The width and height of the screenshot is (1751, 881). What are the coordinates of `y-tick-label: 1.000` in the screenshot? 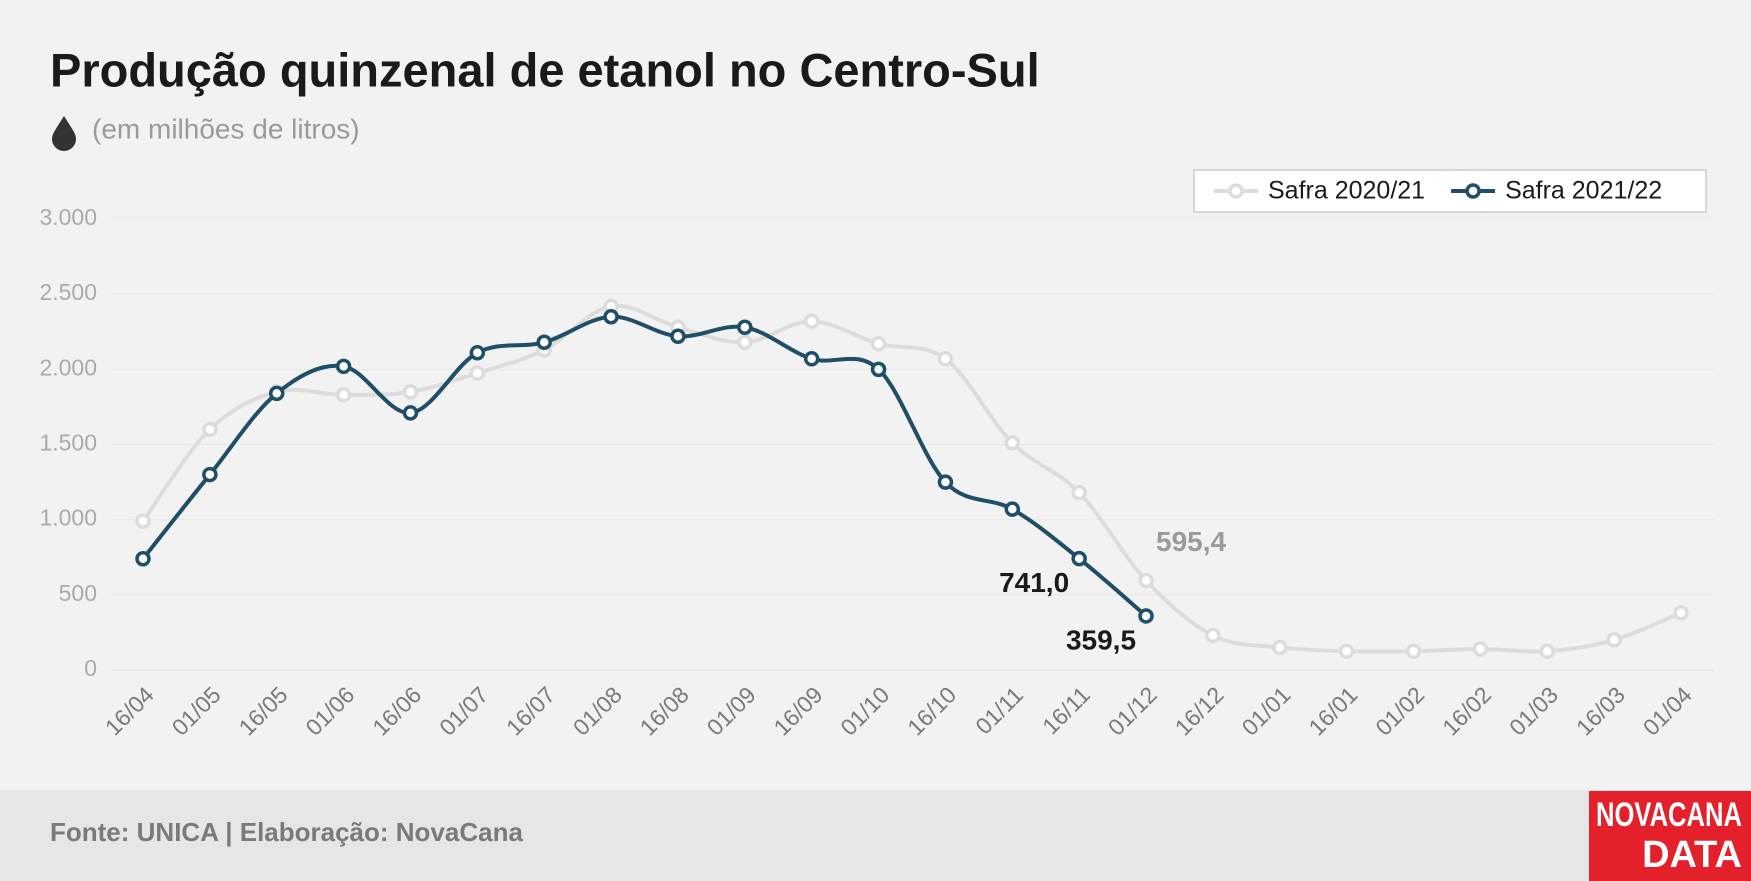 It's located at (68, 518).